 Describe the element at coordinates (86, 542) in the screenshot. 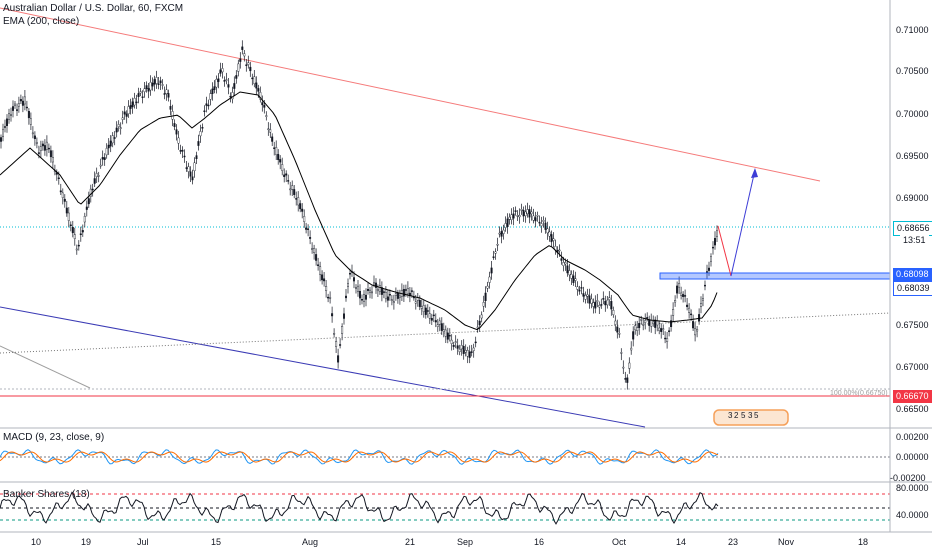

I see `time-tick: 19` at that location.